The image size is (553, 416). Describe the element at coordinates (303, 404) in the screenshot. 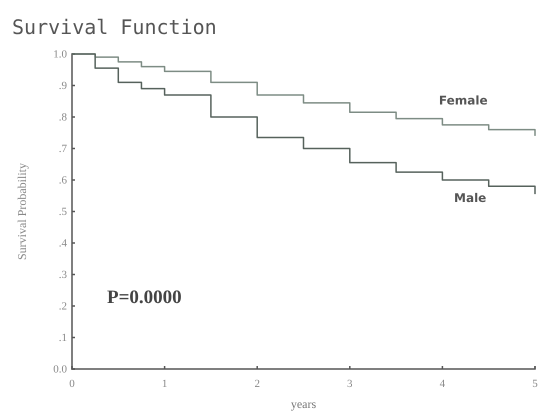

I see `x-axis-title: years` at that location.